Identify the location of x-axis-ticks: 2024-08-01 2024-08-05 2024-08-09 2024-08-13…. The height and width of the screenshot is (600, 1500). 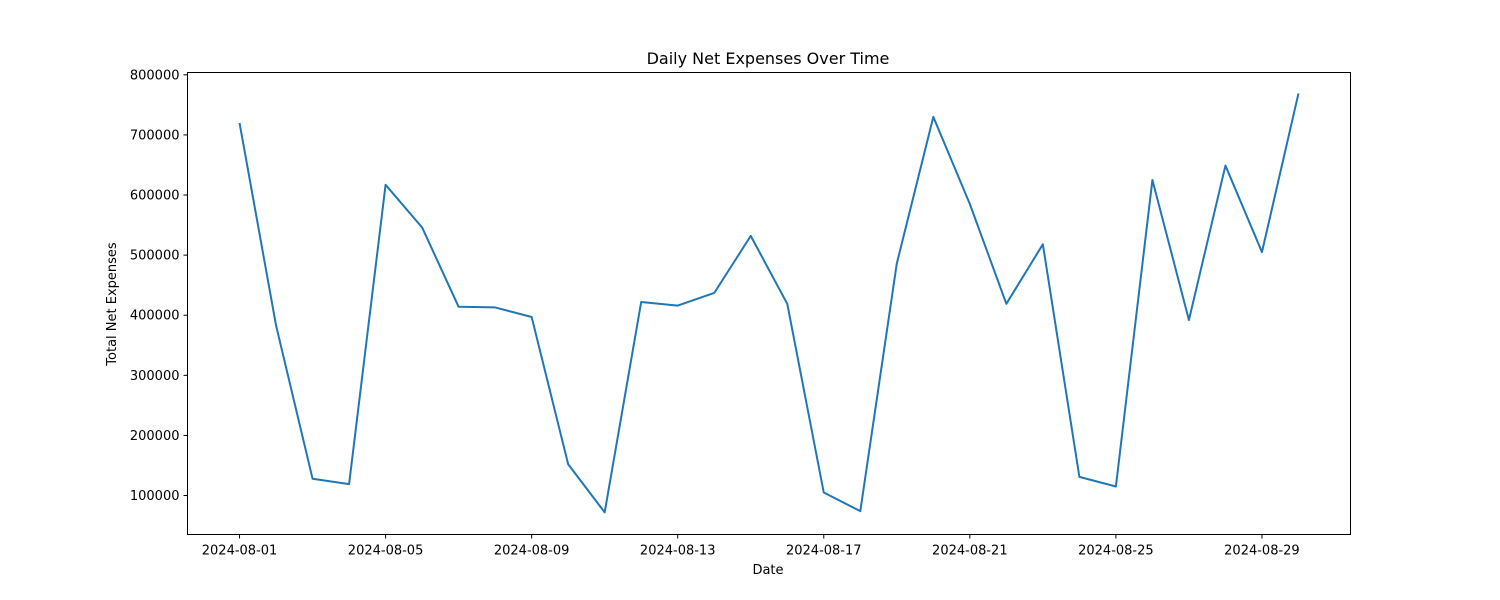
(751, 546).